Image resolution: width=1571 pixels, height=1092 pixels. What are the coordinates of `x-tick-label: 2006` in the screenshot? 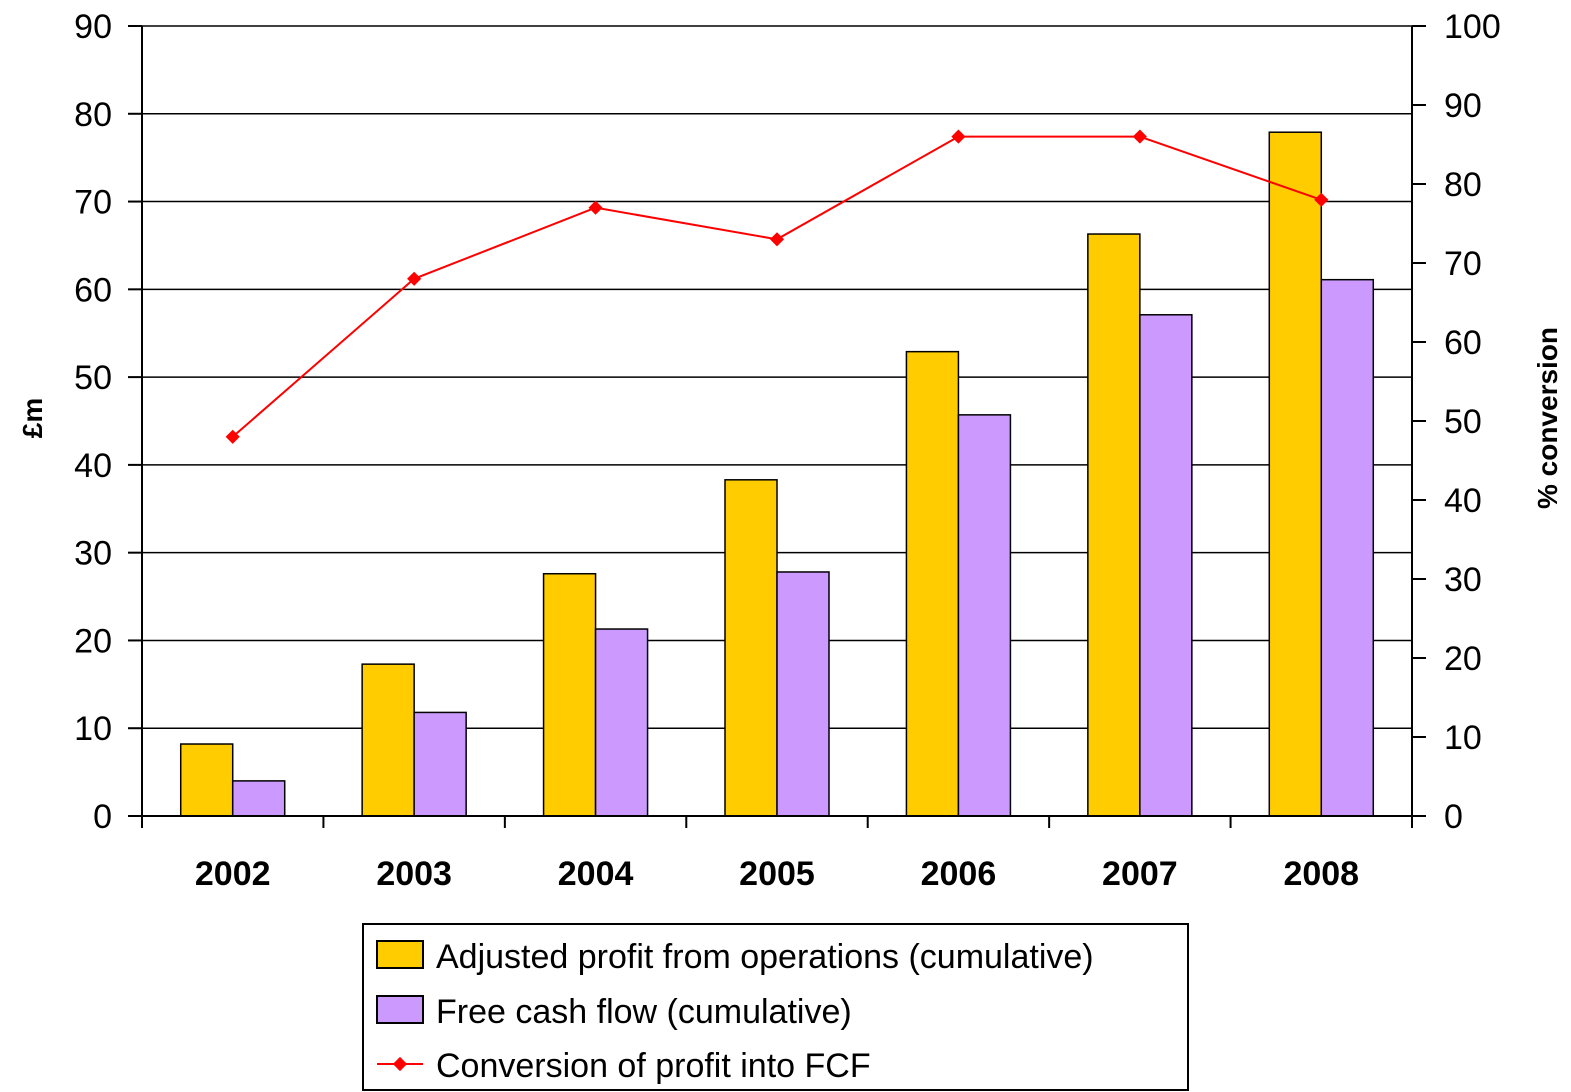 It's located at (959, 874).